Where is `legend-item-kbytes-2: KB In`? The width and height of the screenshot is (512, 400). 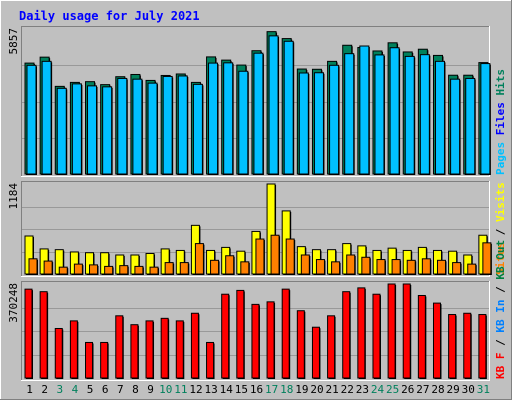
legend-item-kbytes-2: KB In is located at coordinates (500, 320).